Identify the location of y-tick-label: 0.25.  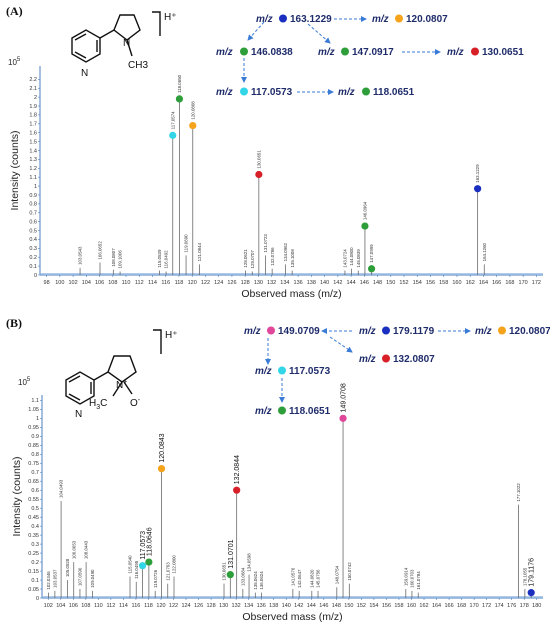
(33, 554).